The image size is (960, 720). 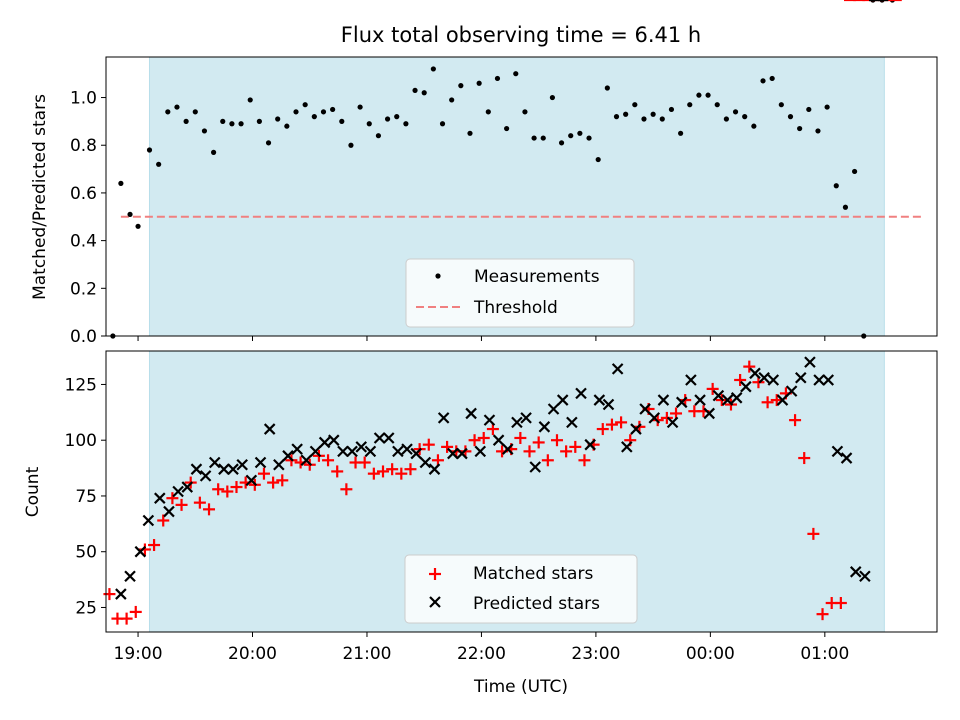 I want to click on x-tick-label: 21:00, so click(x=366, y=654).